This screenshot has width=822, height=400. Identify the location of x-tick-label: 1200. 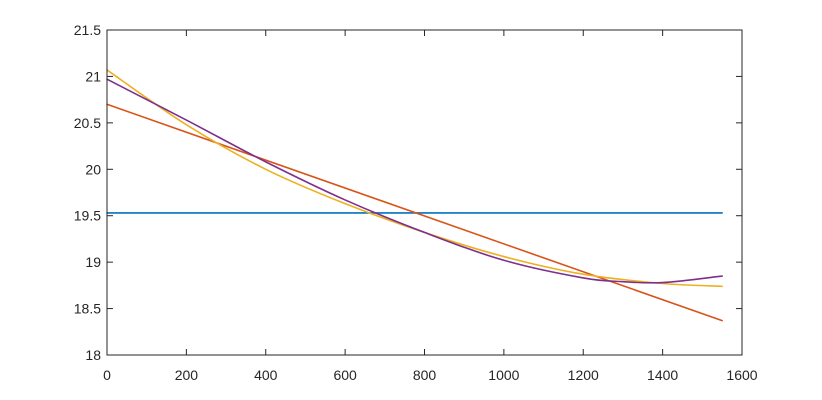
(583, 375).